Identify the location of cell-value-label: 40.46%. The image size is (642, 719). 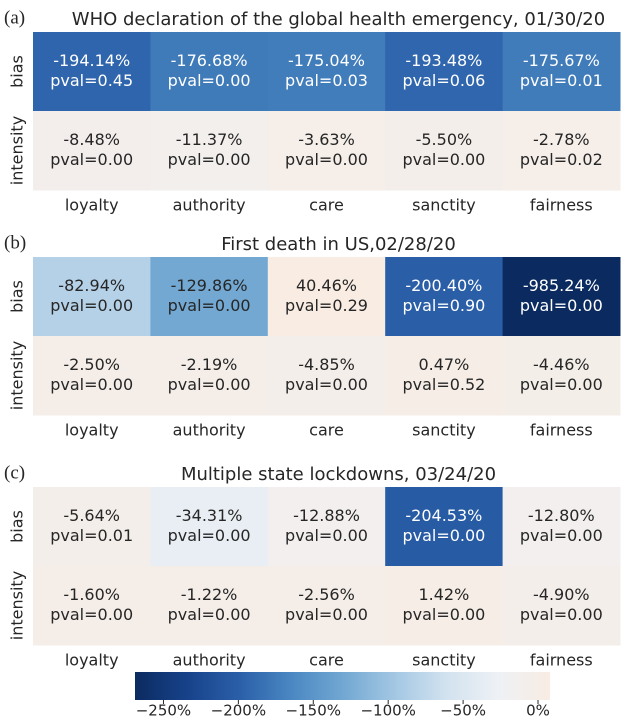
(326, 285).